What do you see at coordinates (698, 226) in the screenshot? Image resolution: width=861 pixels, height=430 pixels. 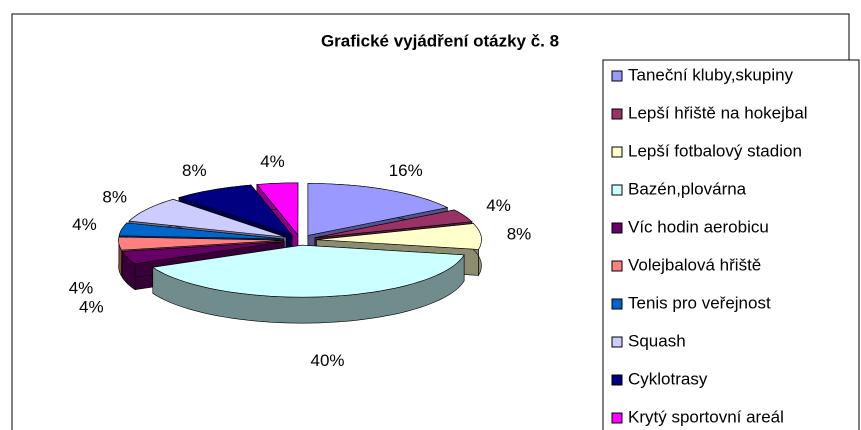 I see `legend-label: Víc hodin aerobicu` at bounding box center [698, 226].